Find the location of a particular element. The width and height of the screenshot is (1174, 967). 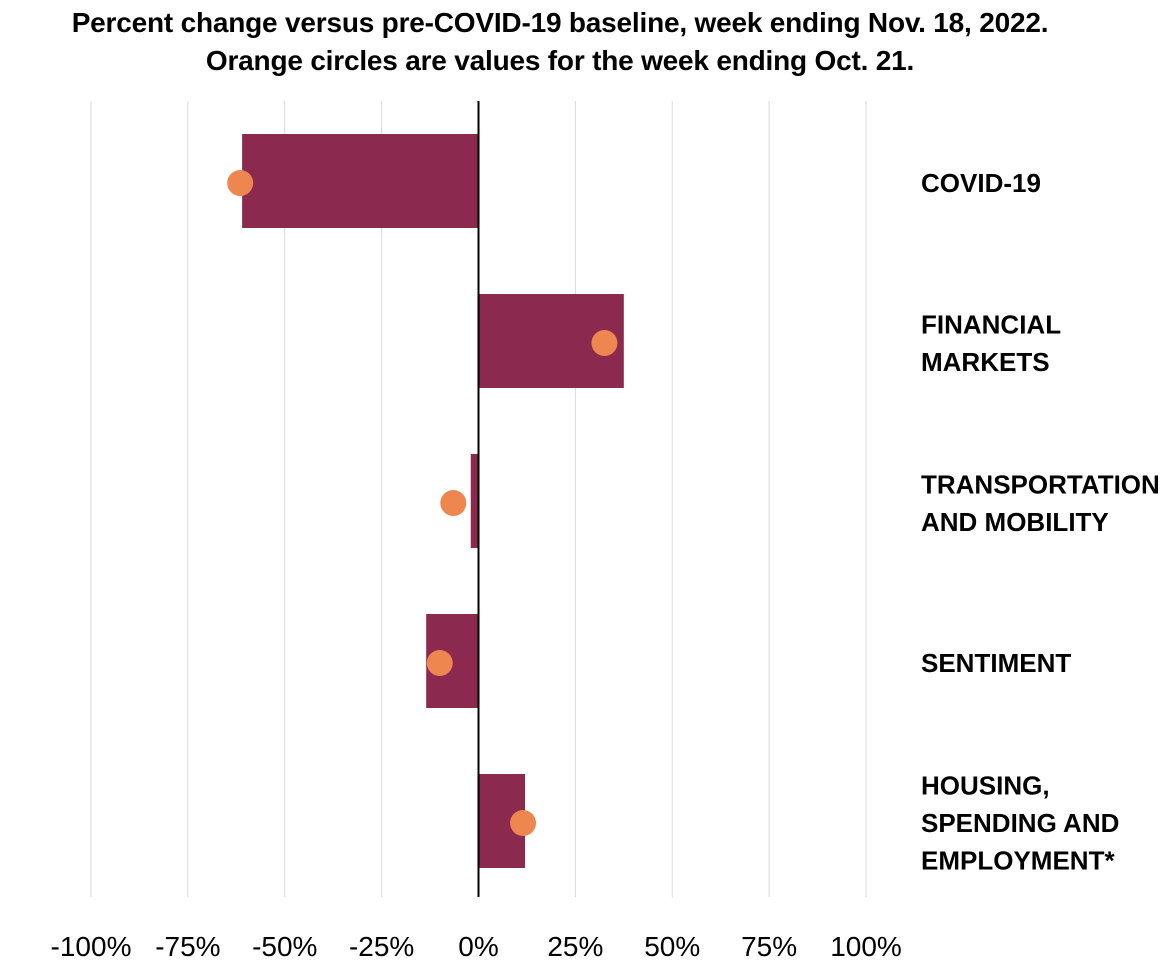

x-tick-label: -50% is located at coordinates (284, 946).